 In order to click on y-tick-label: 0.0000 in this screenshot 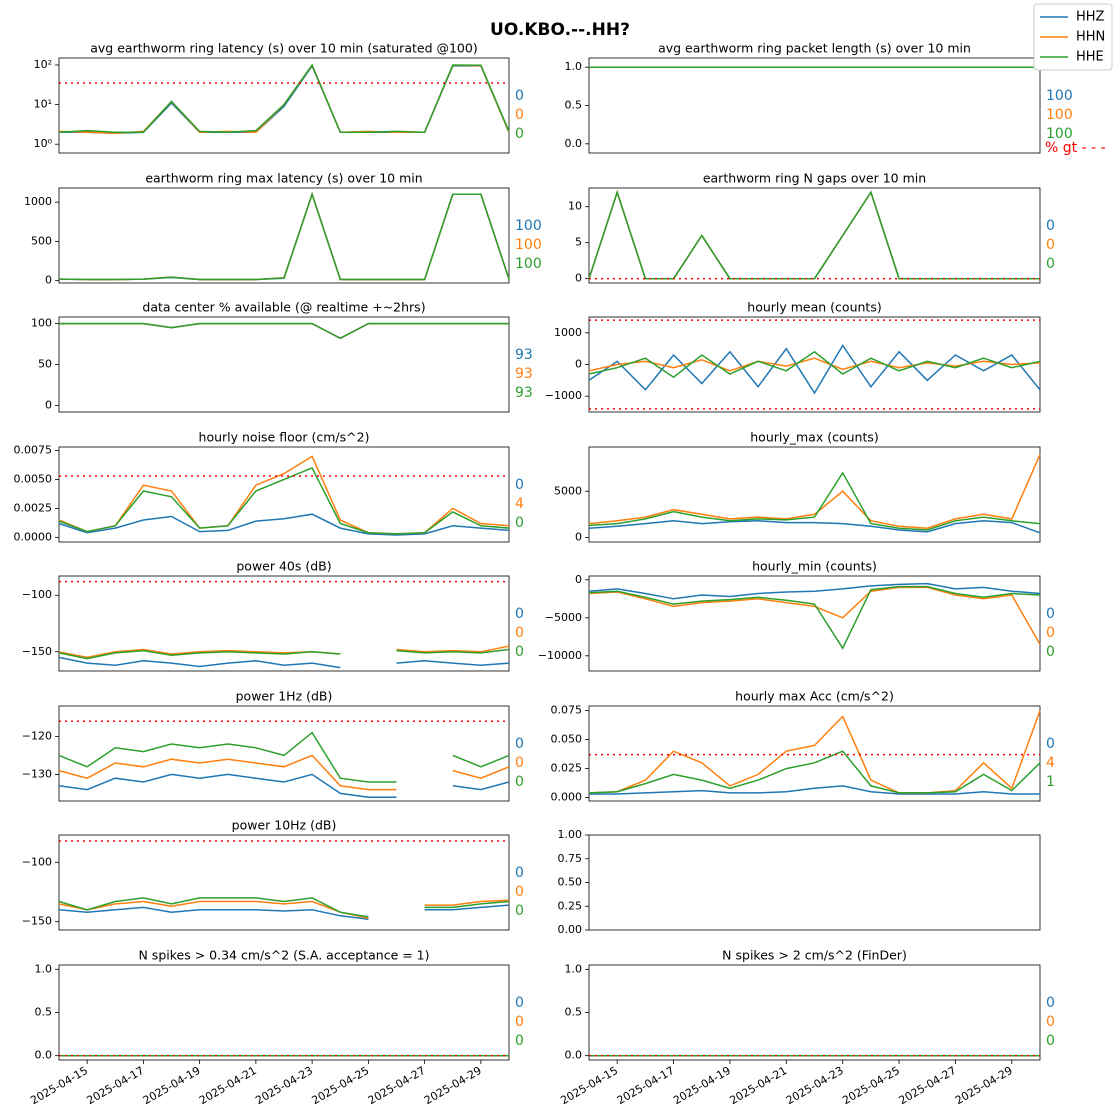, I will do `click(33, 536)`.